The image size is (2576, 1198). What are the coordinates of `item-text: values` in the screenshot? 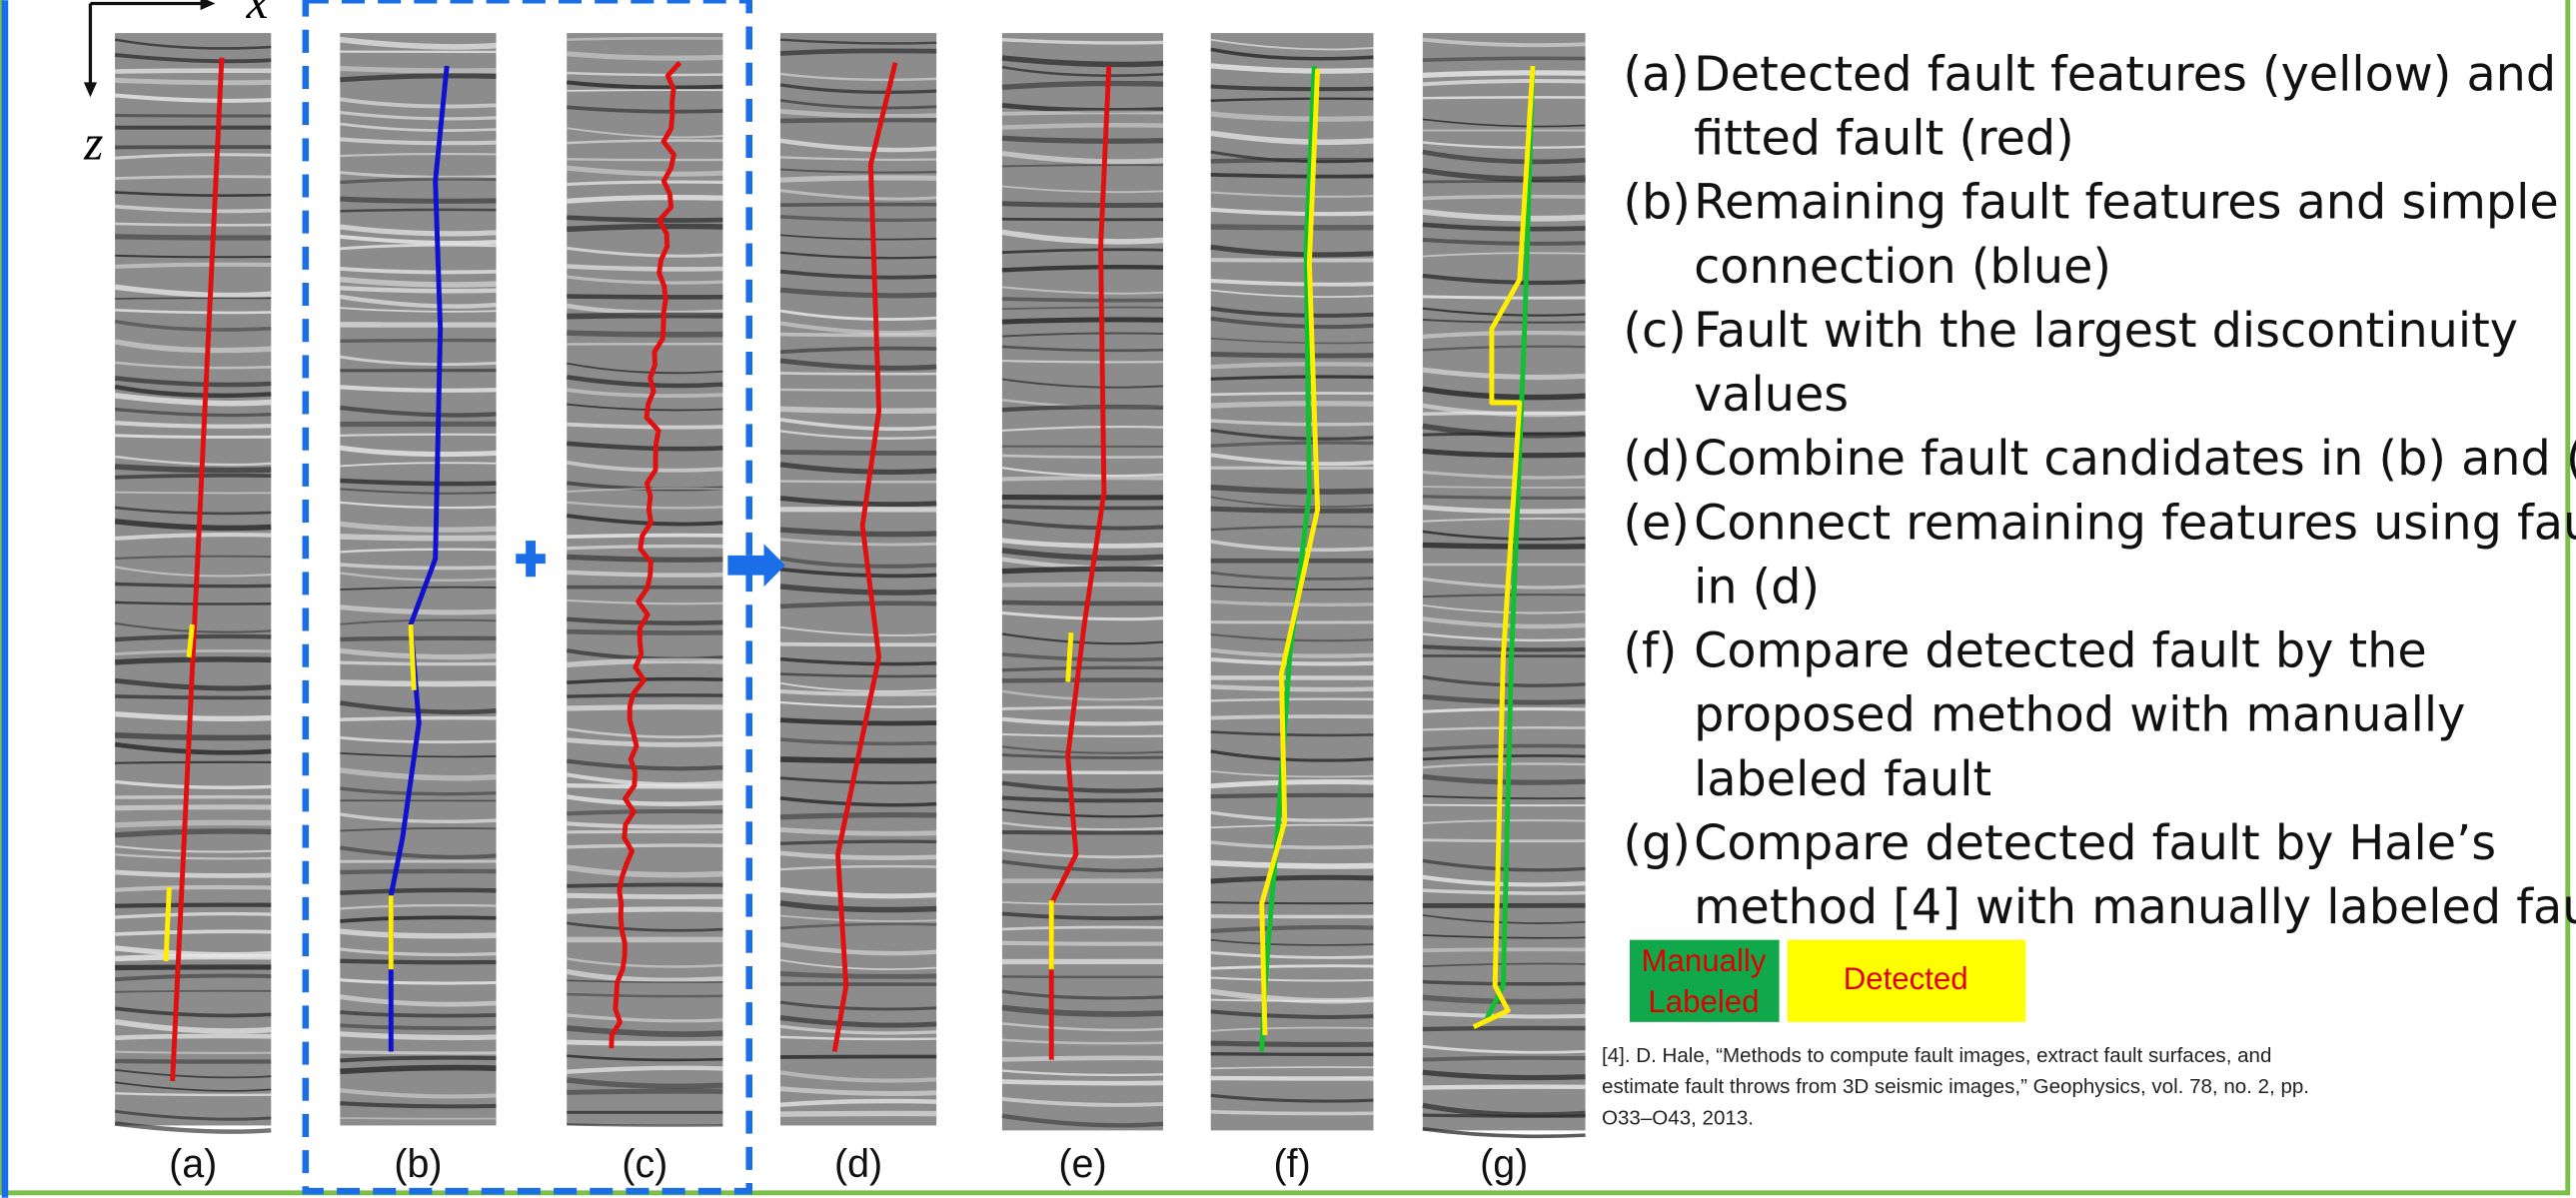 It's located at (1771, 395).